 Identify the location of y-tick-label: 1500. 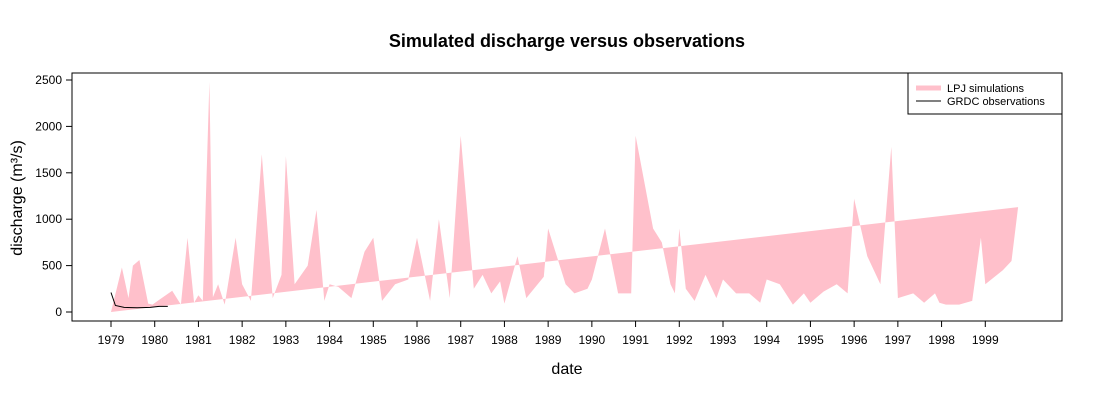
(48, 173).